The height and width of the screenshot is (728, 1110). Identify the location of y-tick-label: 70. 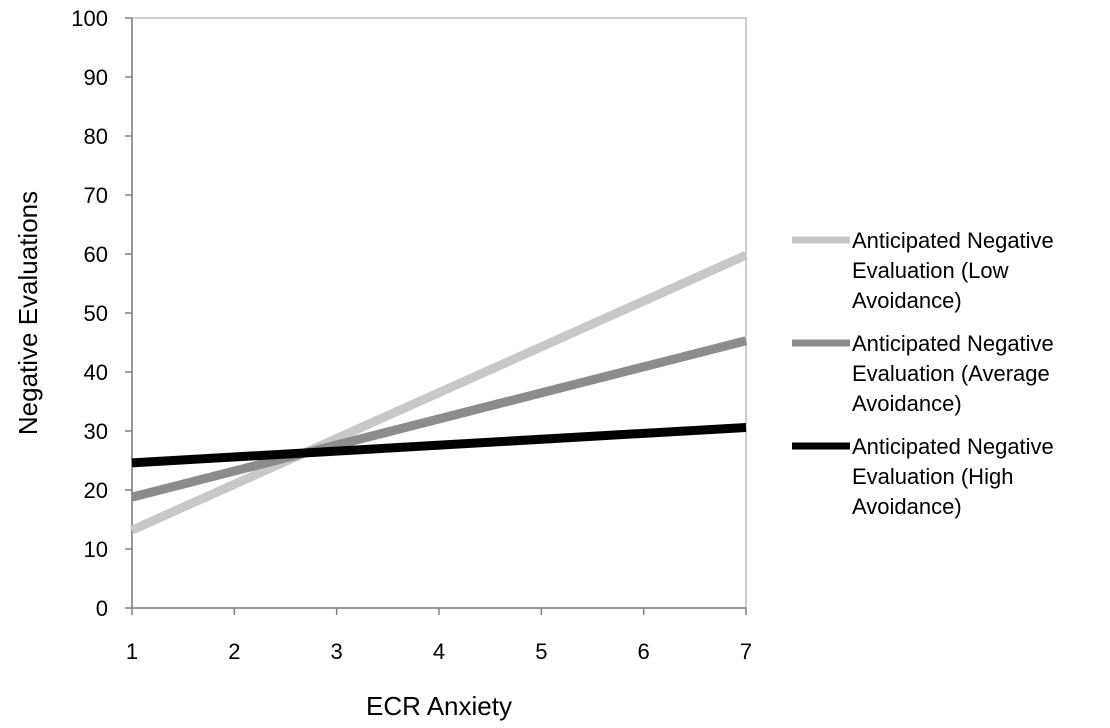
(96, 195).